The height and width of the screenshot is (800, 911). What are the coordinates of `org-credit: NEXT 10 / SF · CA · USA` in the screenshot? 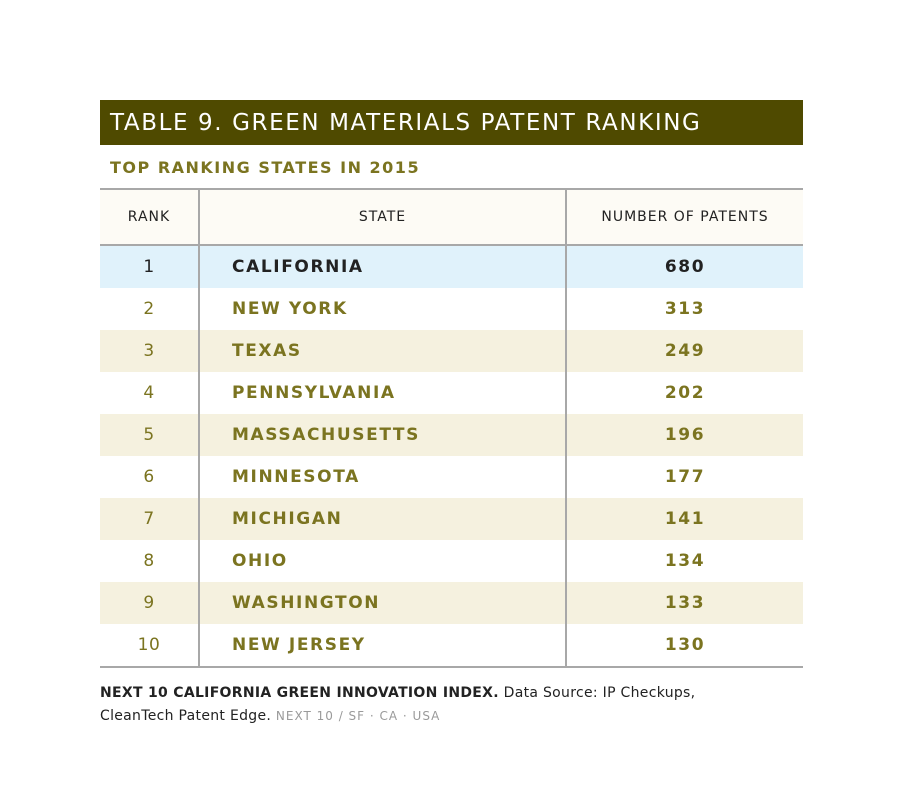 It's located at (358, 716).